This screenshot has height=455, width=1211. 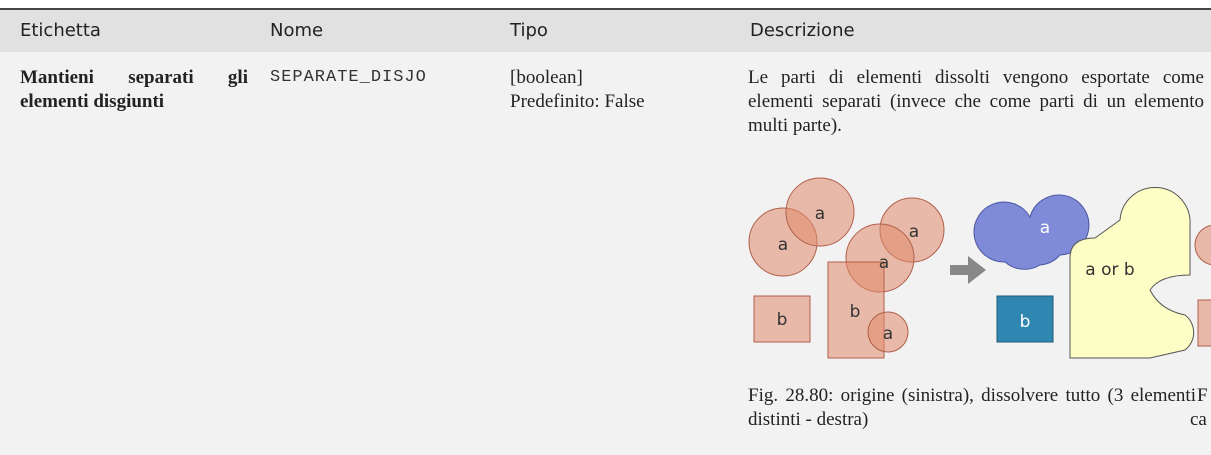 I want to click on table-header: Etichetta Nome Tipo Descrizione, so click(x=605, y=30).